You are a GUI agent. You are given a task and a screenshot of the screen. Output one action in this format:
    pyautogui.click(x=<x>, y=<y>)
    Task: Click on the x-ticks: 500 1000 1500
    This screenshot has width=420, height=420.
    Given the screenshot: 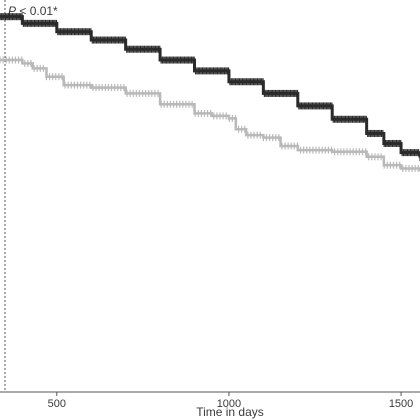 What is the action you would take?
    pyautogui.click(x=230, y=401)
    